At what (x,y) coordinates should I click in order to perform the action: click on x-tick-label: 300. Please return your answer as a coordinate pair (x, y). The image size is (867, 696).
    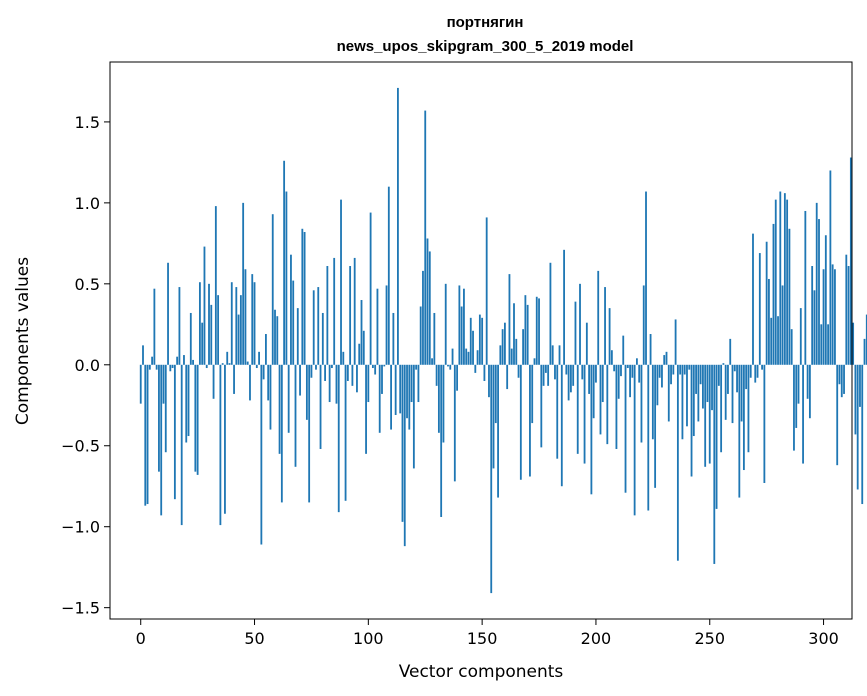
    Looking at the image, I should click on (823, 638).